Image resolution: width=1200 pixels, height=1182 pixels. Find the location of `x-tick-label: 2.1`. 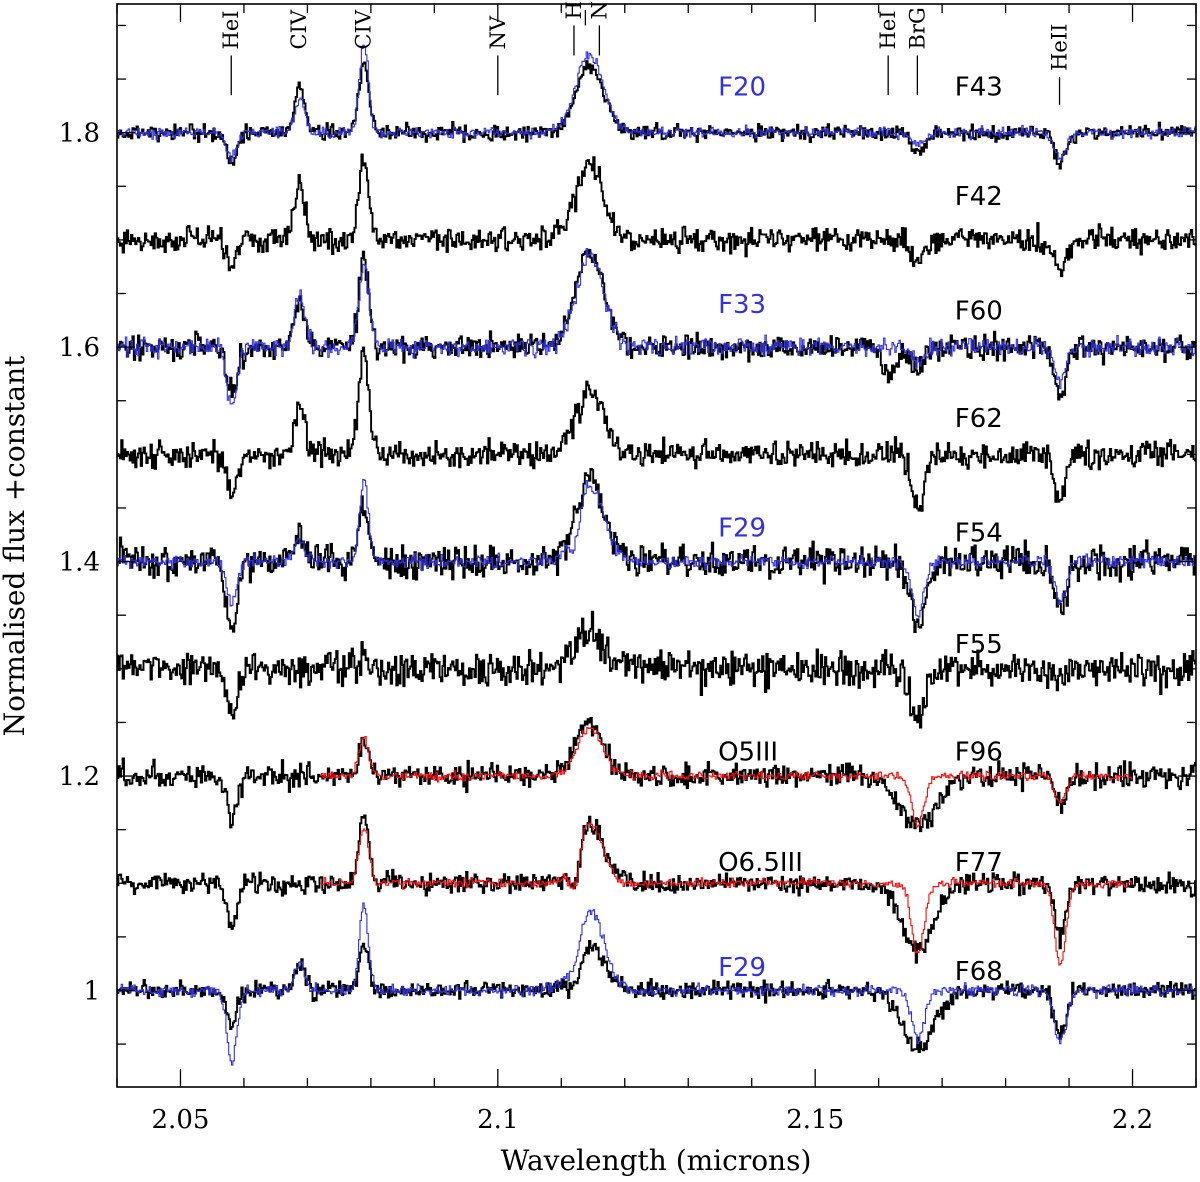

x-tick-label: 2.1 is located at coordinates (497, 1120).